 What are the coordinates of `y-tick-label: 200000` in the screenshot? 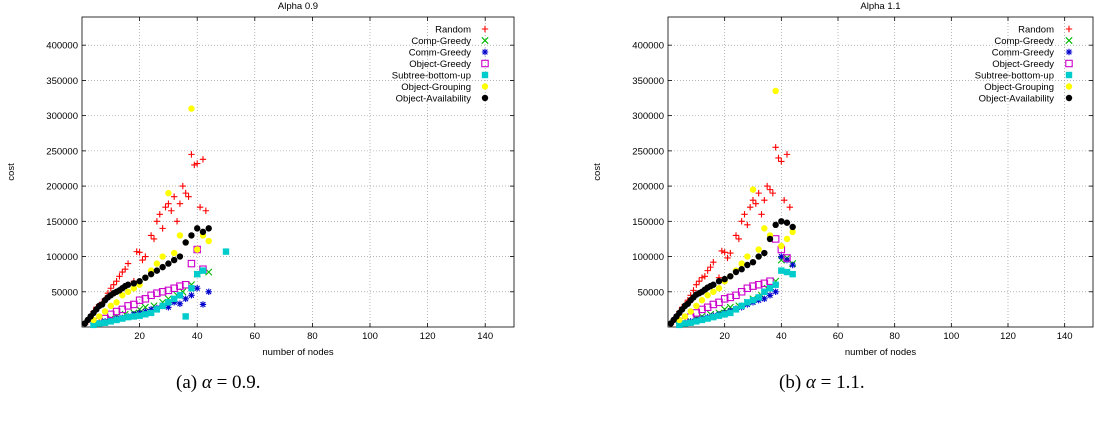 It's located at (62, 187).